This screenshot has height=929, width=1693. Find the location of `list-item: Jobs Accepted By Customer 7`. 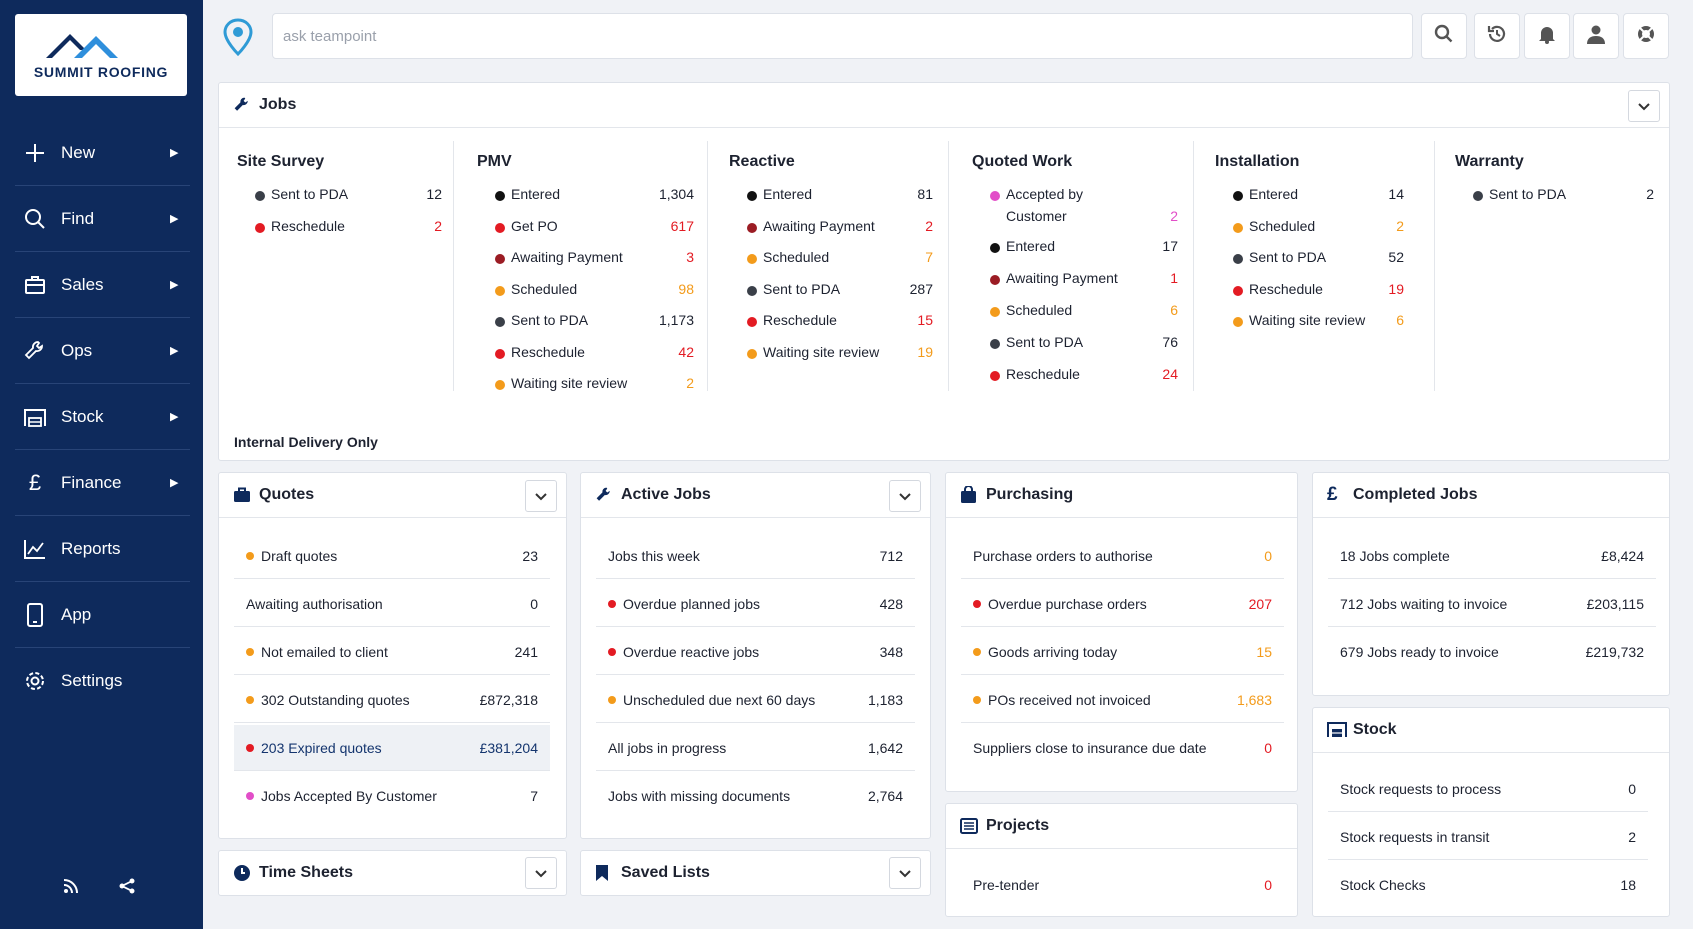

list-item: Jobs Accepted By Customer 7 is located at coordinates (392, 796).